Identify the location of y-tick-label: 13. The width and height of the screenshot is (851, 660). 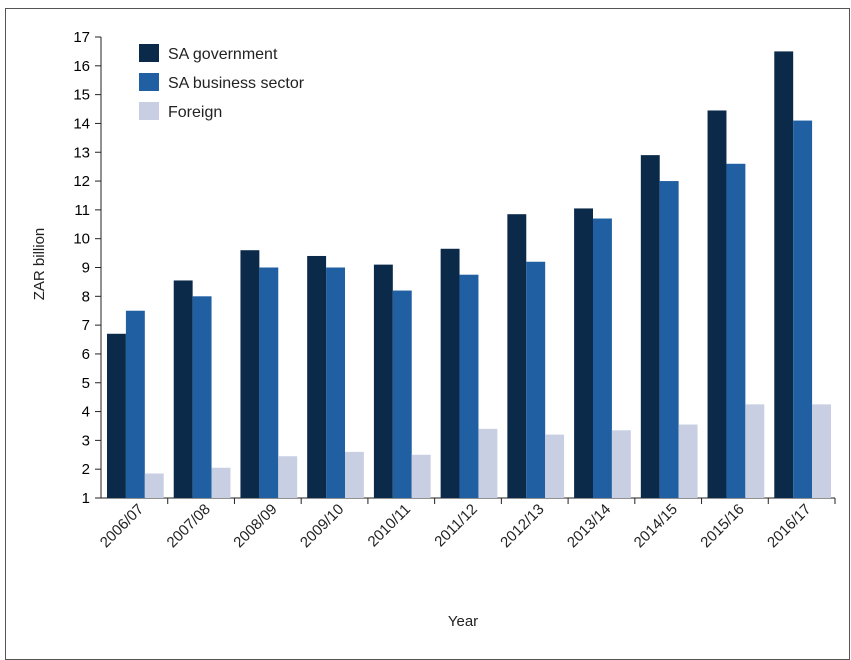
(81, 152).